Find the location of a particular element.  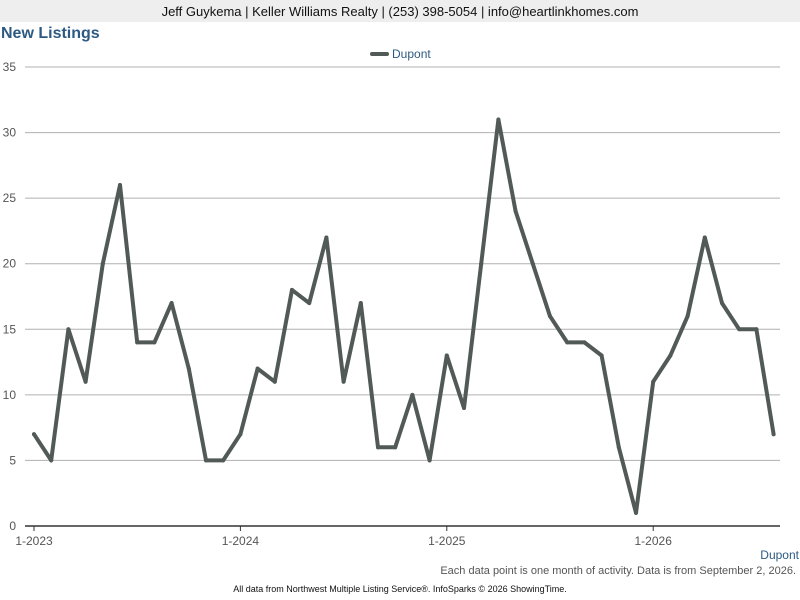

x-tick-label: 1-2026 is located at coordinates (654, 541).